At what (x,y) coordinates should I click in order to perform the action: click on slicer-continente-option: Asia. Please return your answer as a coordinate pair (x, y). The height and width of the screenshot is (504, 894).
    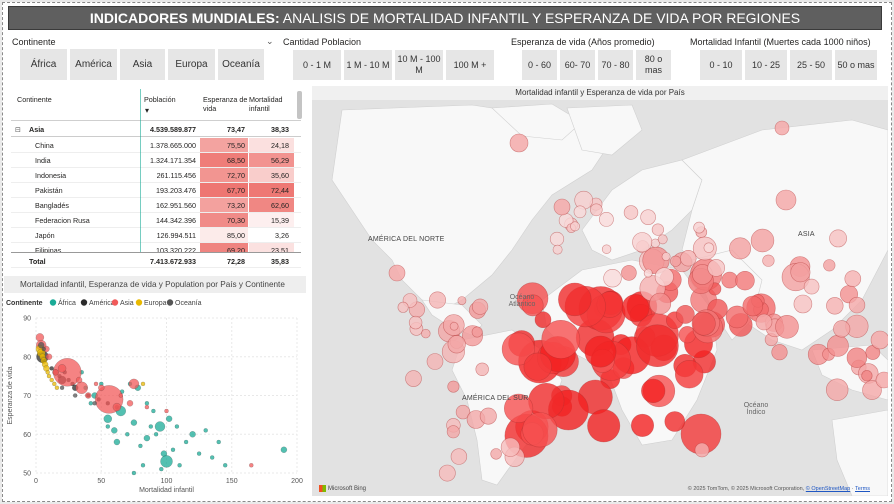
    Looking at the image, I should click on (142, 64).